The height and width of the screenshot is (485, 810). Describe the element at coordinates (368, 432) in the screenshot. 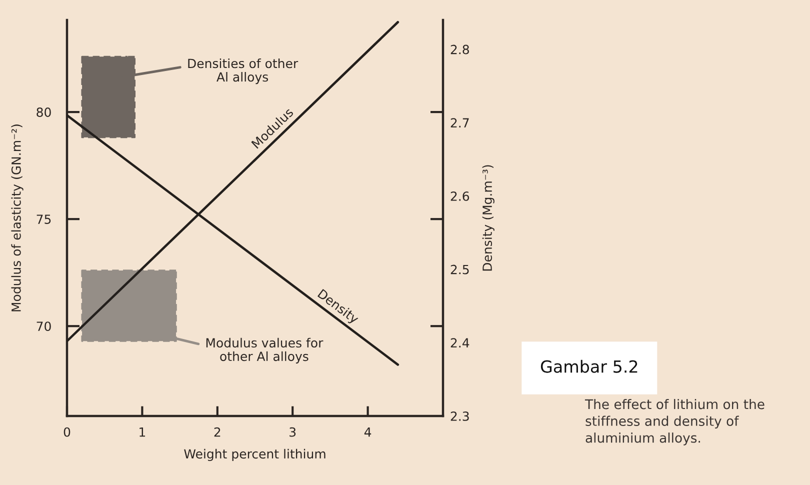

I see `x-tick-label: 4` at that location.